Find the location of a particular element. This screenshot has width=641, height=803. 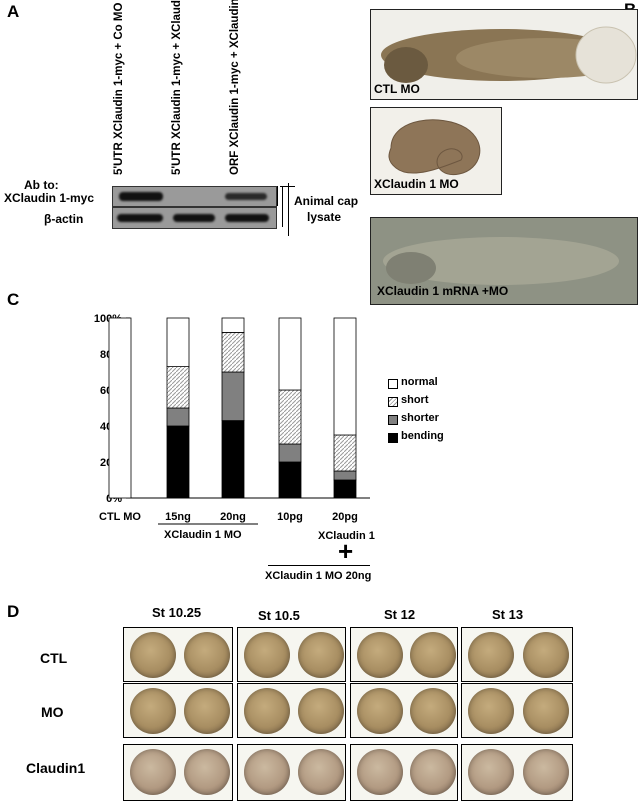

stage-label-3: St 12 is located at coordinates (400, 614).